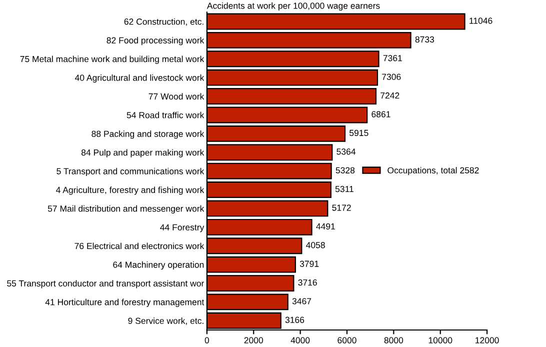  Describe the element at coordinates (487, 340) in the screenshot. I see `x-tick-label: 12000` at that location.